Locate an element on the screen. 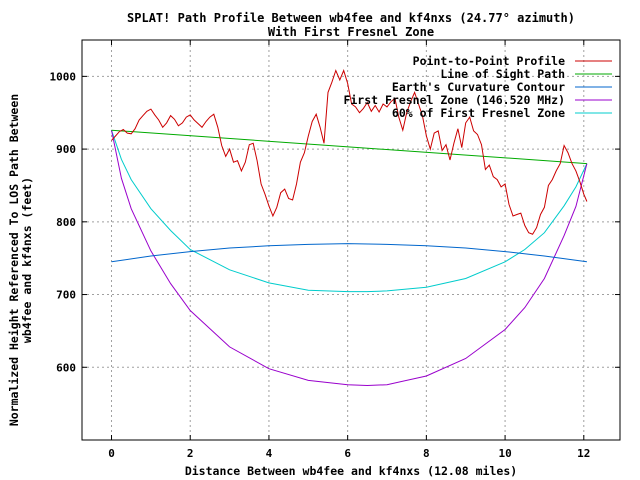 This screenshot has height=480, width=640. x-tick-label: 6 is located at coordinates (347, 453).